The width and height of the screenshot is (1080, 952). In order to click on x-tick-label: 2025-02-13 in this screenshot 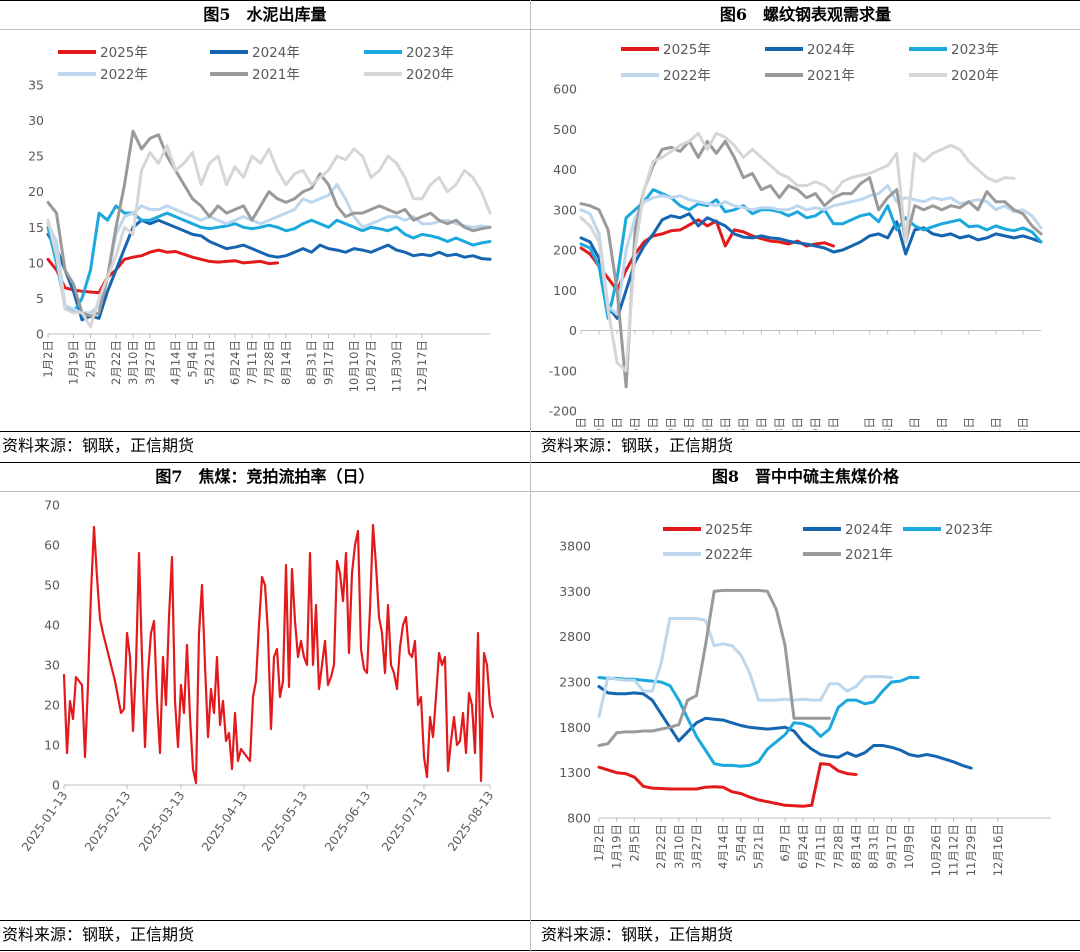, I will do `click(107, 821)`.